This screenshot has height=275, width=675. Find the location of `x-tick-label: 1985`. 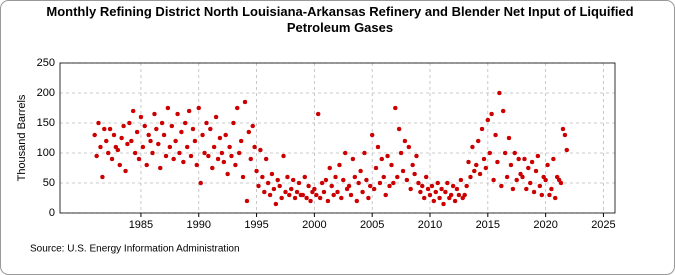

x-tick-label: 1985 is located at coordinates (141, 225).